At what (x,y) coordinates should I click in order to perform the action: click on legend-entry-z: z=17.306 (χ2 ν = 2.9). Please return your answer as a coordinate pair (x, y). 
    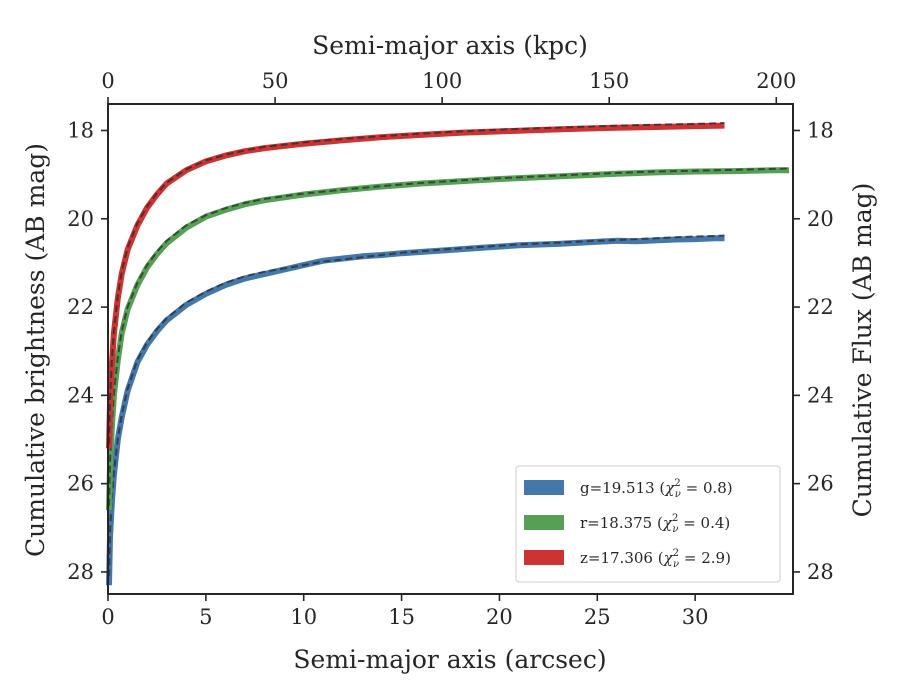
    Looking at the image, I should click on (627, 559).